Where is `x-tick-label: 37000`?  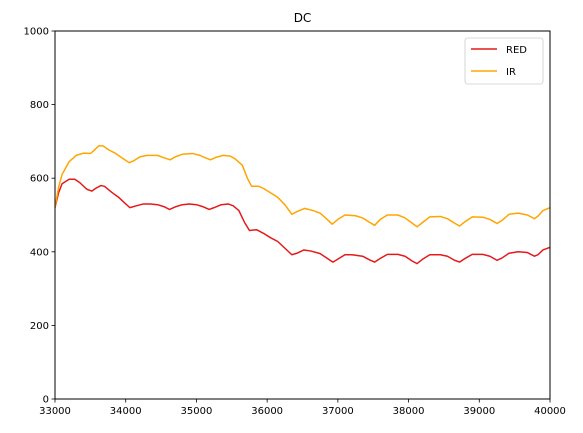 x-tick-label: 37000 is located at coordinates (338, 411).